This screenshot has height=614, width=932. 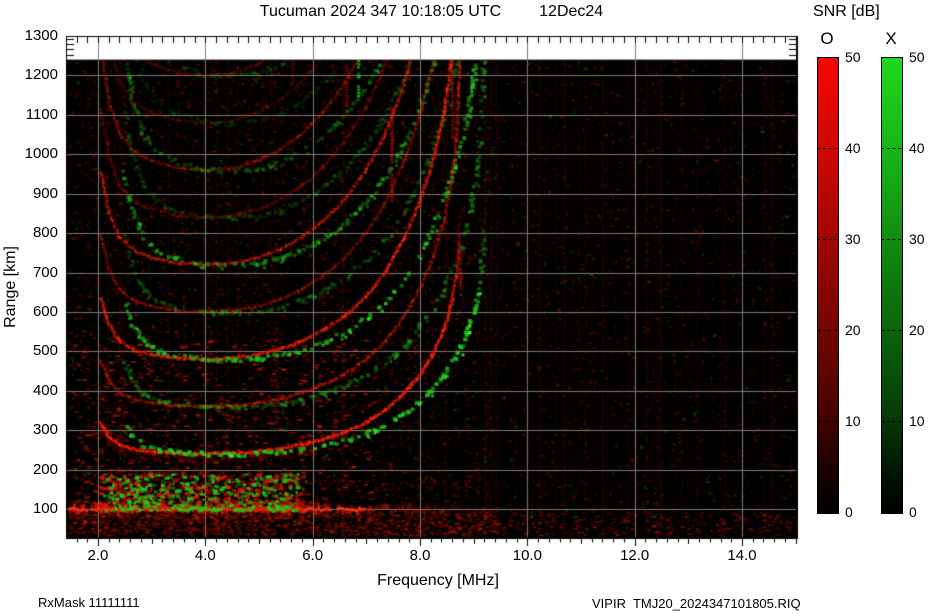 What do you see at coordinates (853, 239) in the screenshot?
I see `colorbar-o-tick-label: 30` at bounding box center [853, 239].